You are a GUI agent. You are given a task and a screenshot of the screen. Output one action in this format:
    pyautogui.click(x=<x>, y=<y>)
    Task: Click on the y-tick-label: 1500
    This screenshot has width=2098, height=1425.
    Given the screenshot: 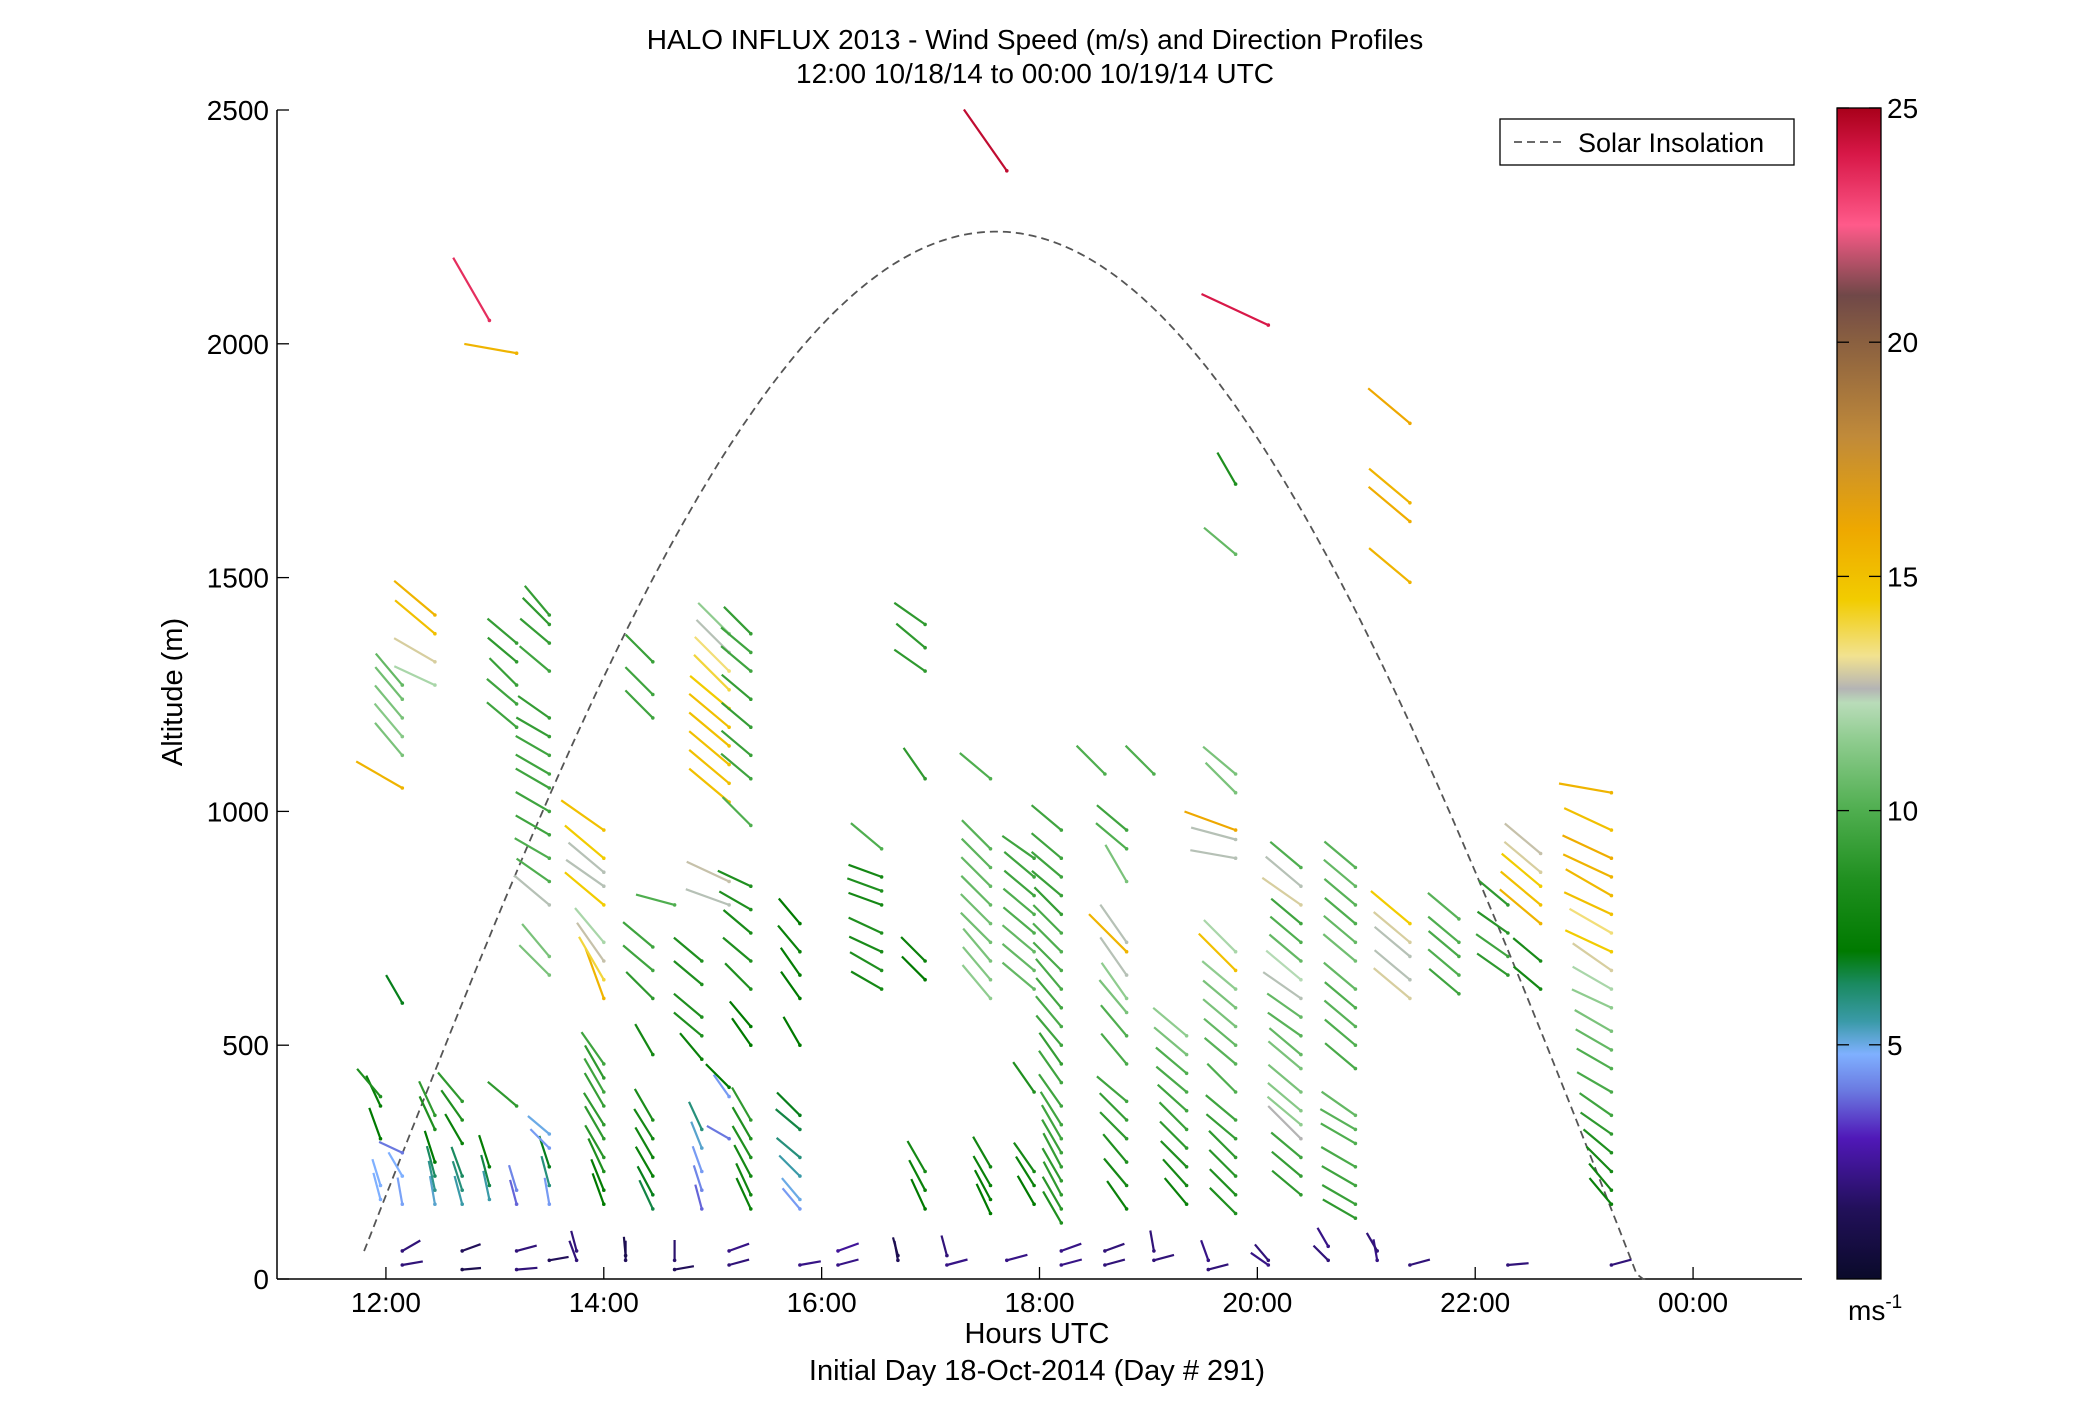 What is the action you would take?
    pyautogui.click(x=238, y=578)
    